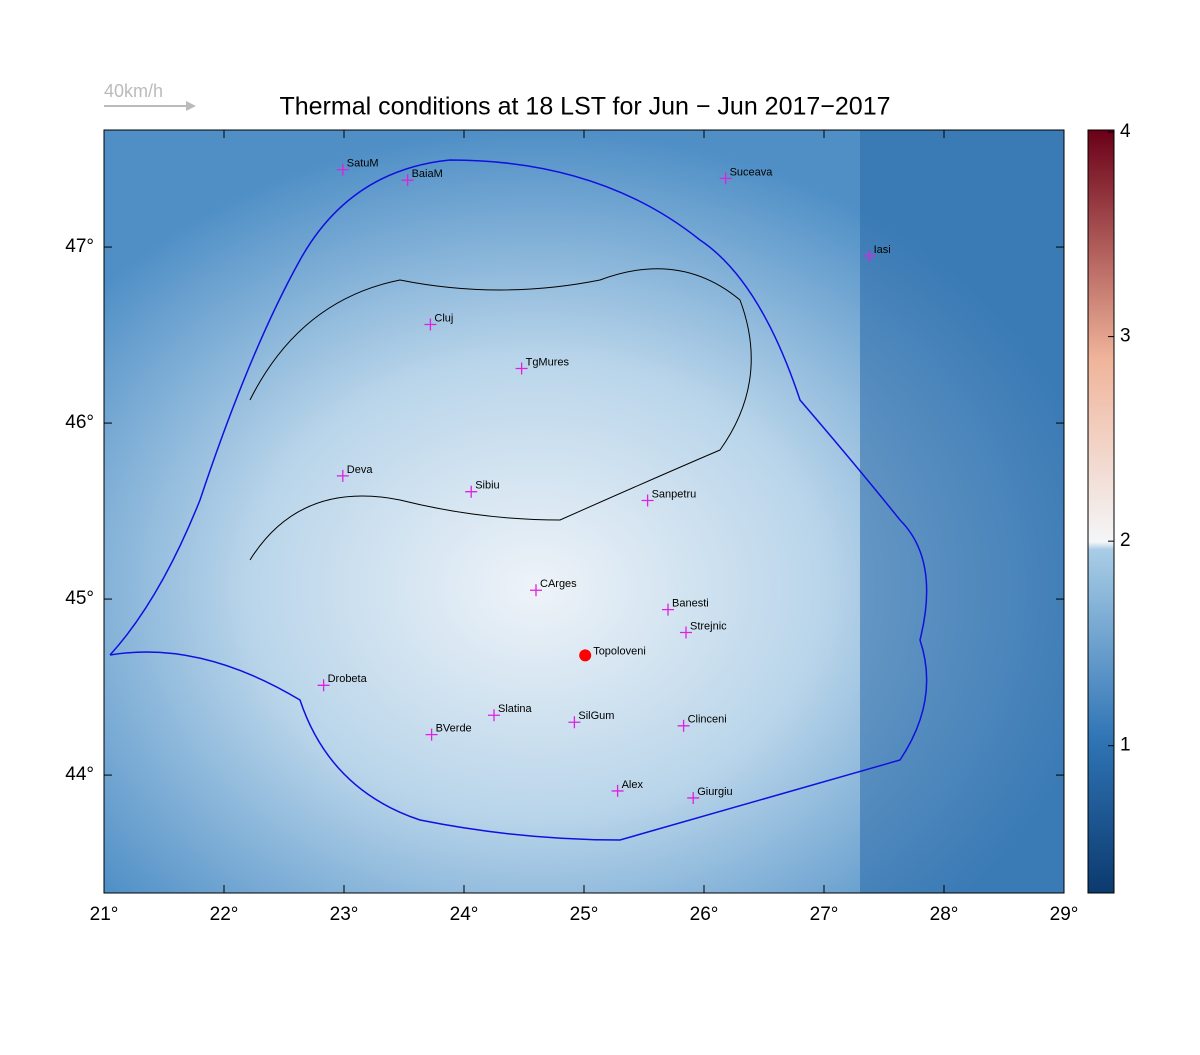 Image resolution: width=1200 pixels, height=1055 pixels. I want to click on wind-scale-arrowhead, so click(191, 106).